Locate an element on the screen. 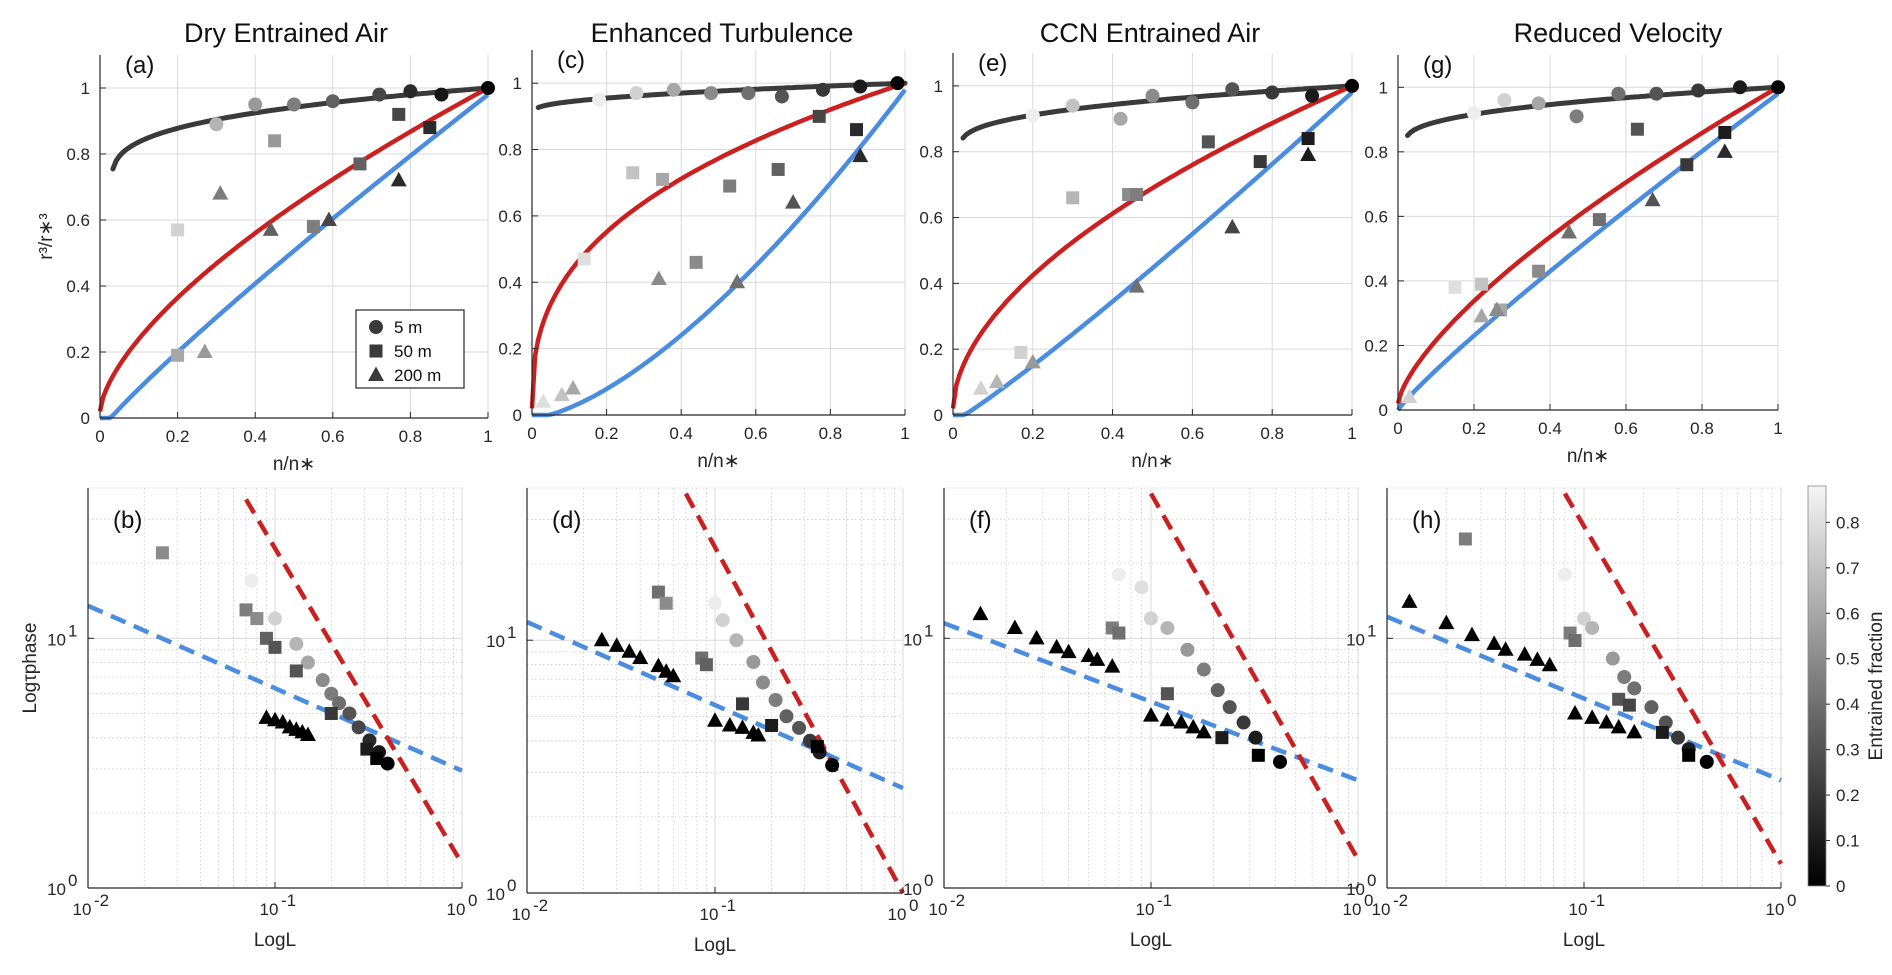  panel-label: (d) is located at coordinates (566, 520).